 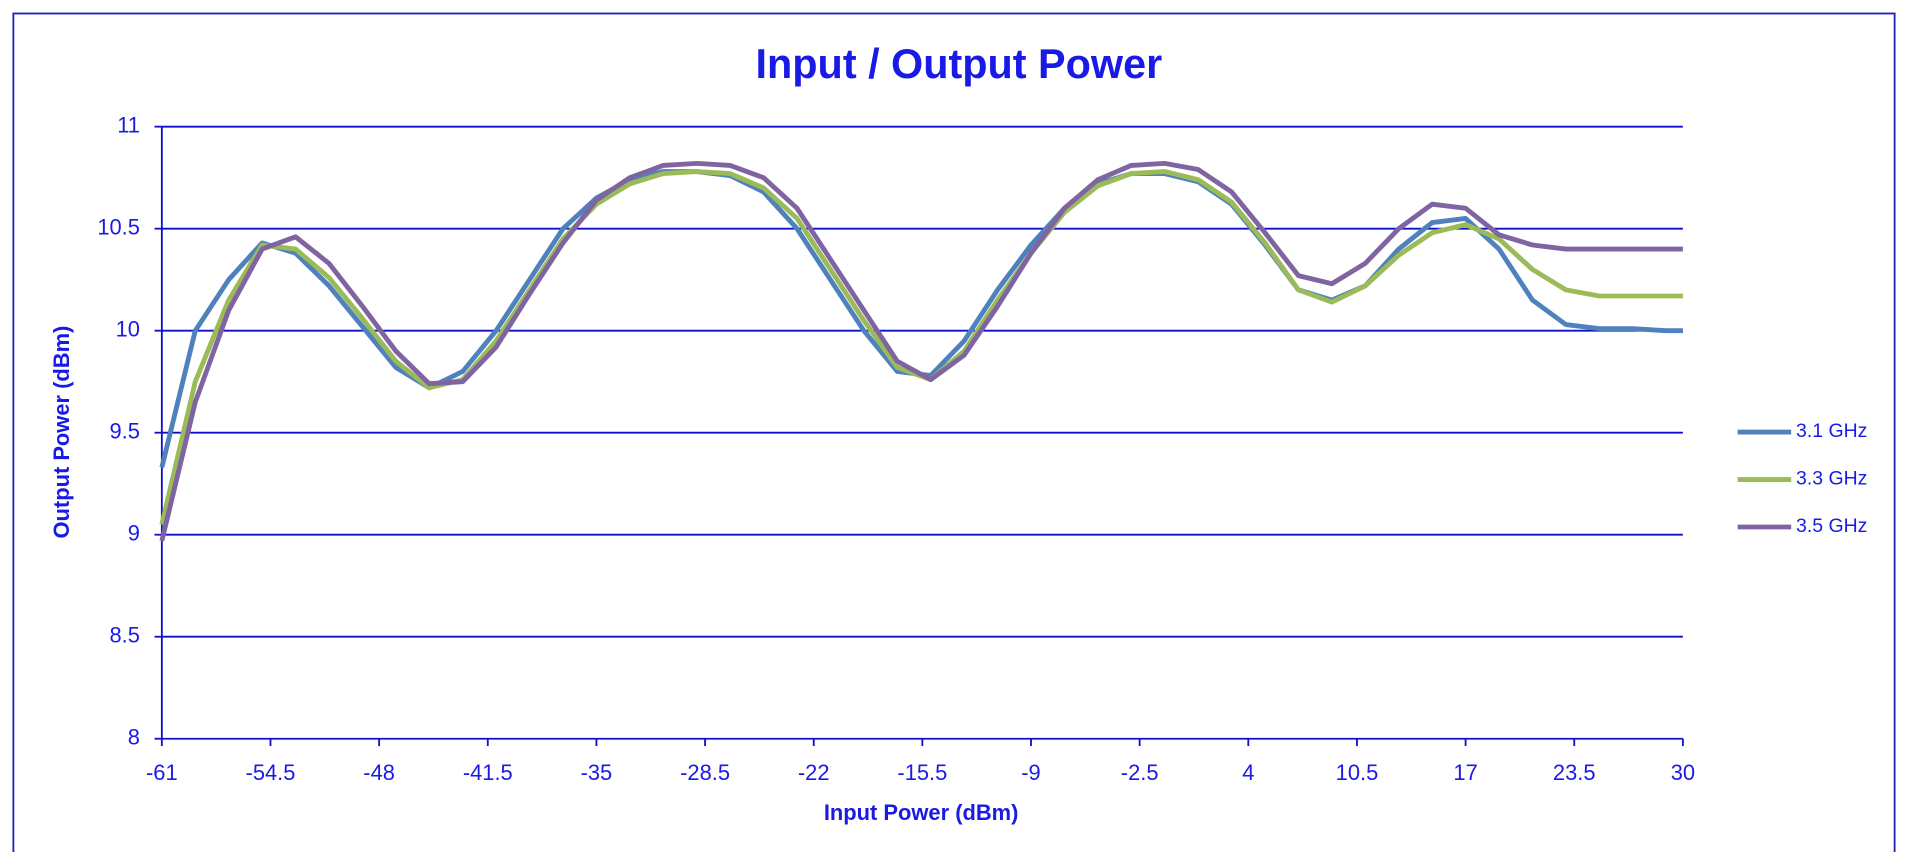 What do you see at coordinates (705, 772) in the screenshot?
I see `x-tick-label: -28.5` at bounding box center [705, 772].